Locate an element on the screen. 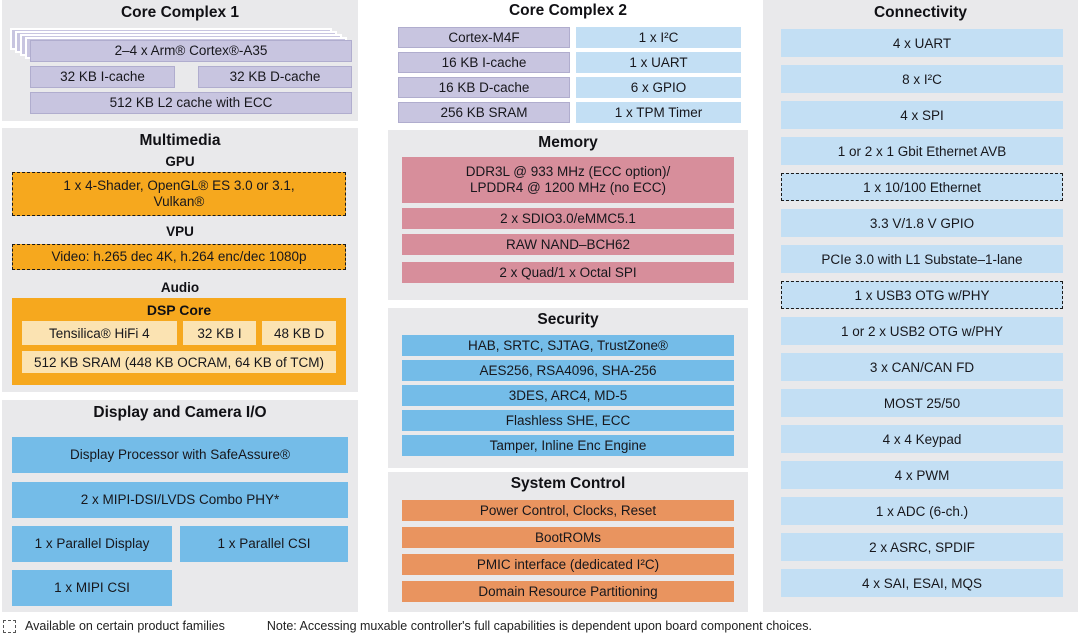  cc2-right-block: 1 x TPM Timer is located at coordinates (658, 112).